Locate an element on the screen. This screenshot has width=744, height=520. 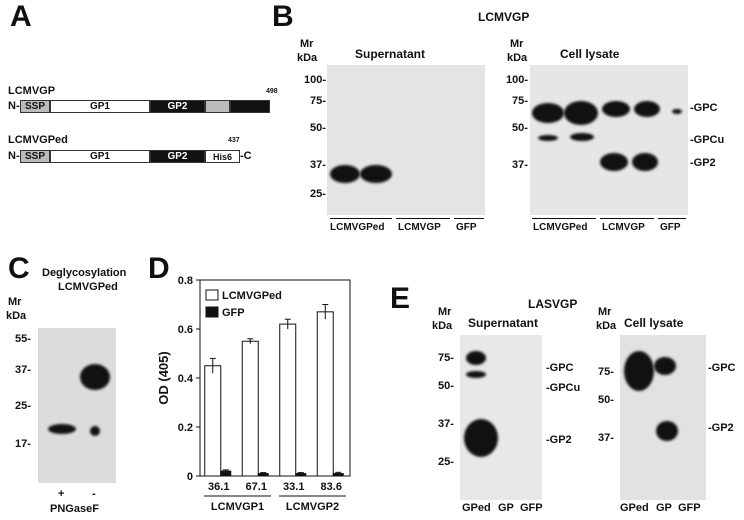
legend-swatch is located at coordinates (212, 295).